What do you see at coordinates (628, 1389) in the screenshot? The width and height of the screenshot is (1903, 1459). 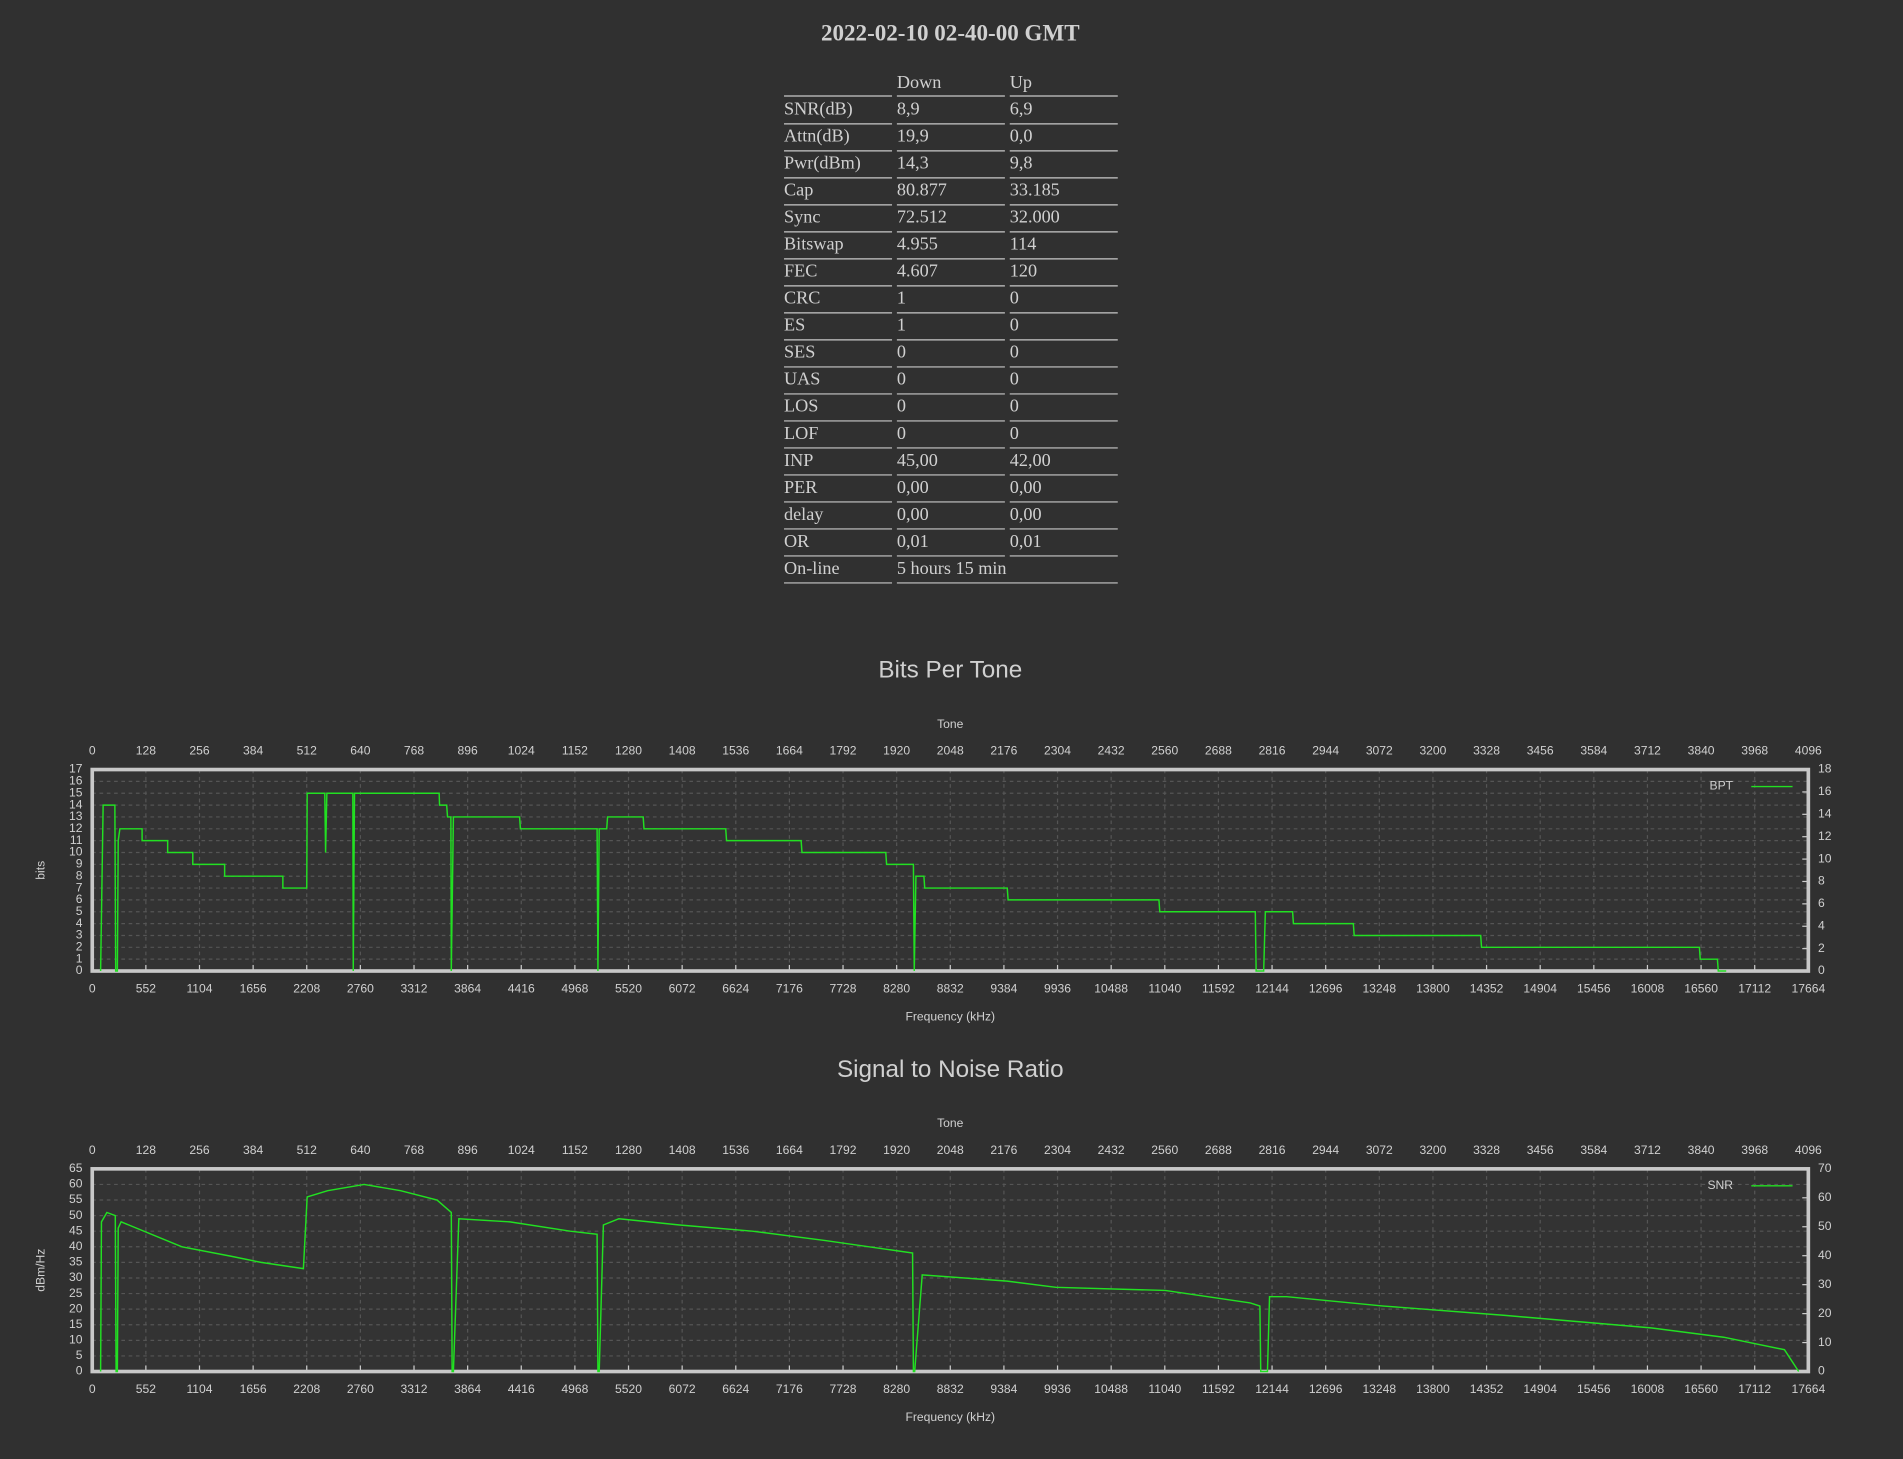 I see `x2-tick-label: 5520` at bounding box center [628, 1389].